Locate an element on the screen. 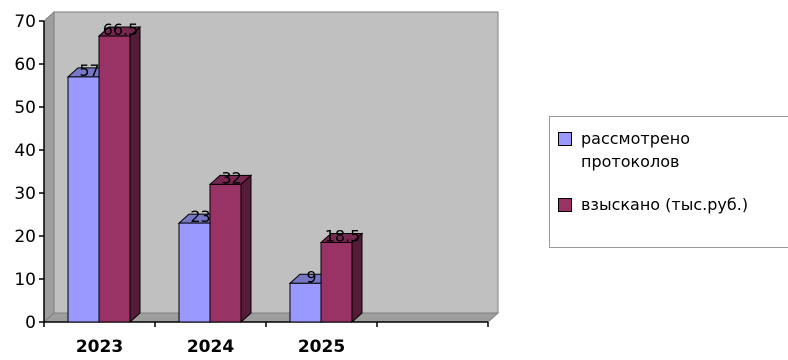 Image resolution: width=788 pixels, height=360 pixels. data-label: 9 is located at coordinates (311, 276).